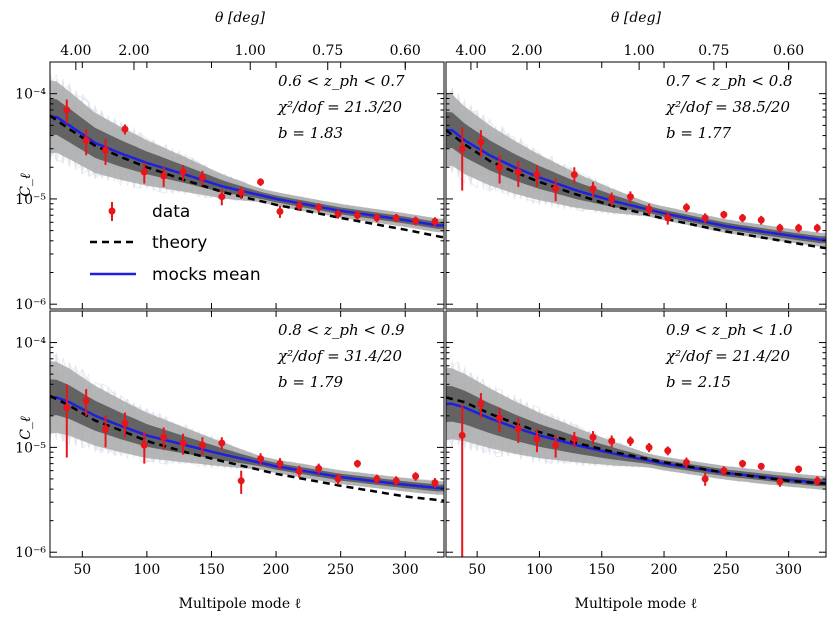  What do you see at coordinates (171, 212) in the screenshot?
I see `legend-label-data: data` at bounding box center [171, 212].